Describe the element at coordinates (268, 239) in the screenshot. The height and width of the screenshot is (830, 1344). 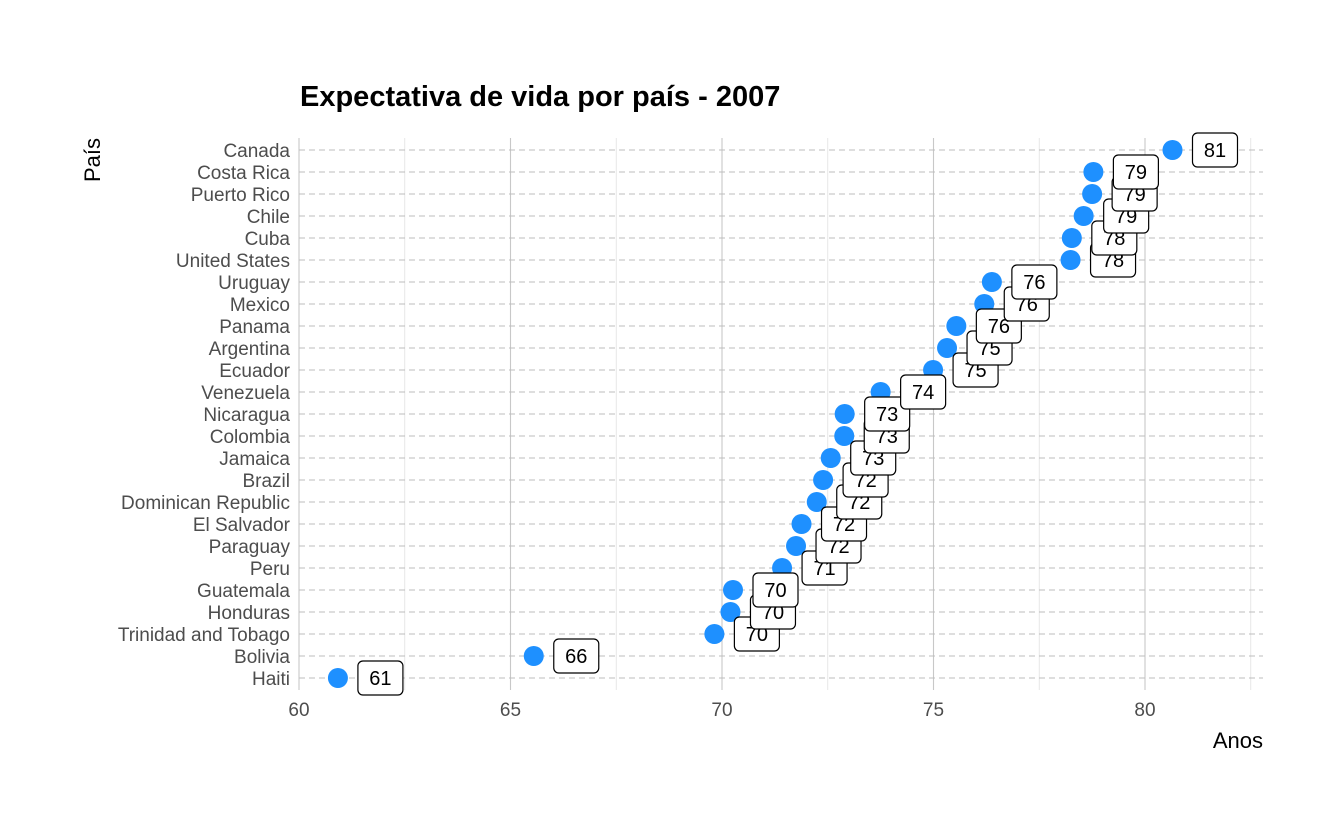
I see `y-tick-label: Cuba` at that location.